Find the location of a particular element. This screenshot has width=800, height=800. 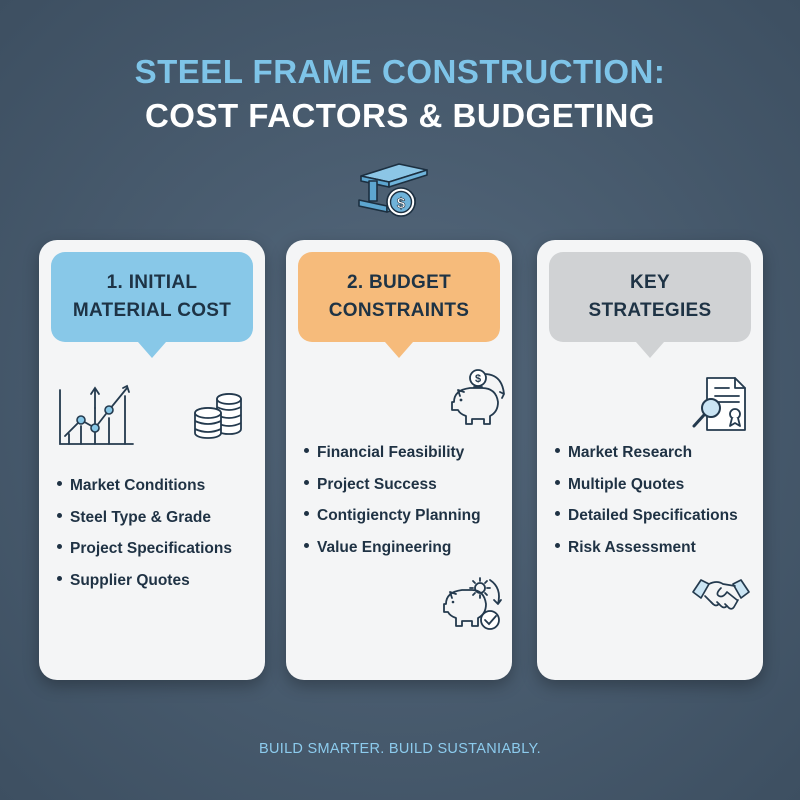

card-heading: KEY STRATEGIES is located at coordinates (650, 305).